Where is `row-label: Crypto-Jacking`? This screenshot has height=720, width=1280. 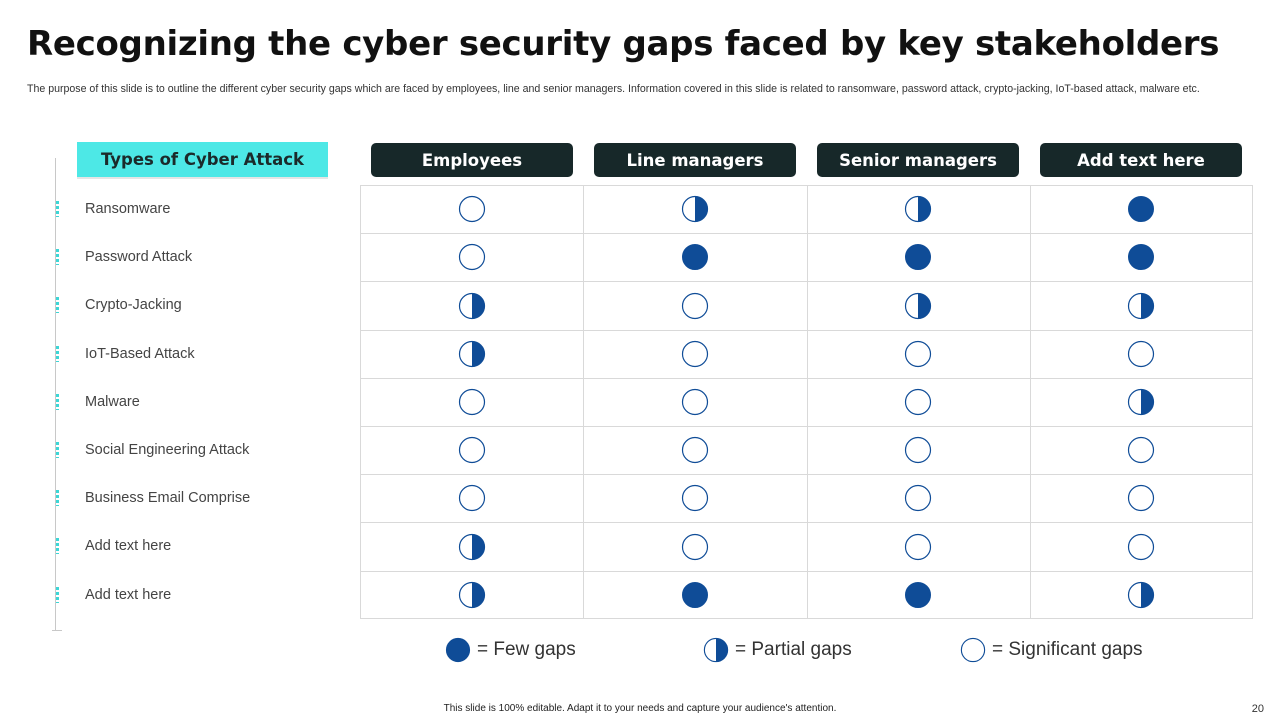
row-label: Crypto-Jacking is located at coordinates (133, 305).